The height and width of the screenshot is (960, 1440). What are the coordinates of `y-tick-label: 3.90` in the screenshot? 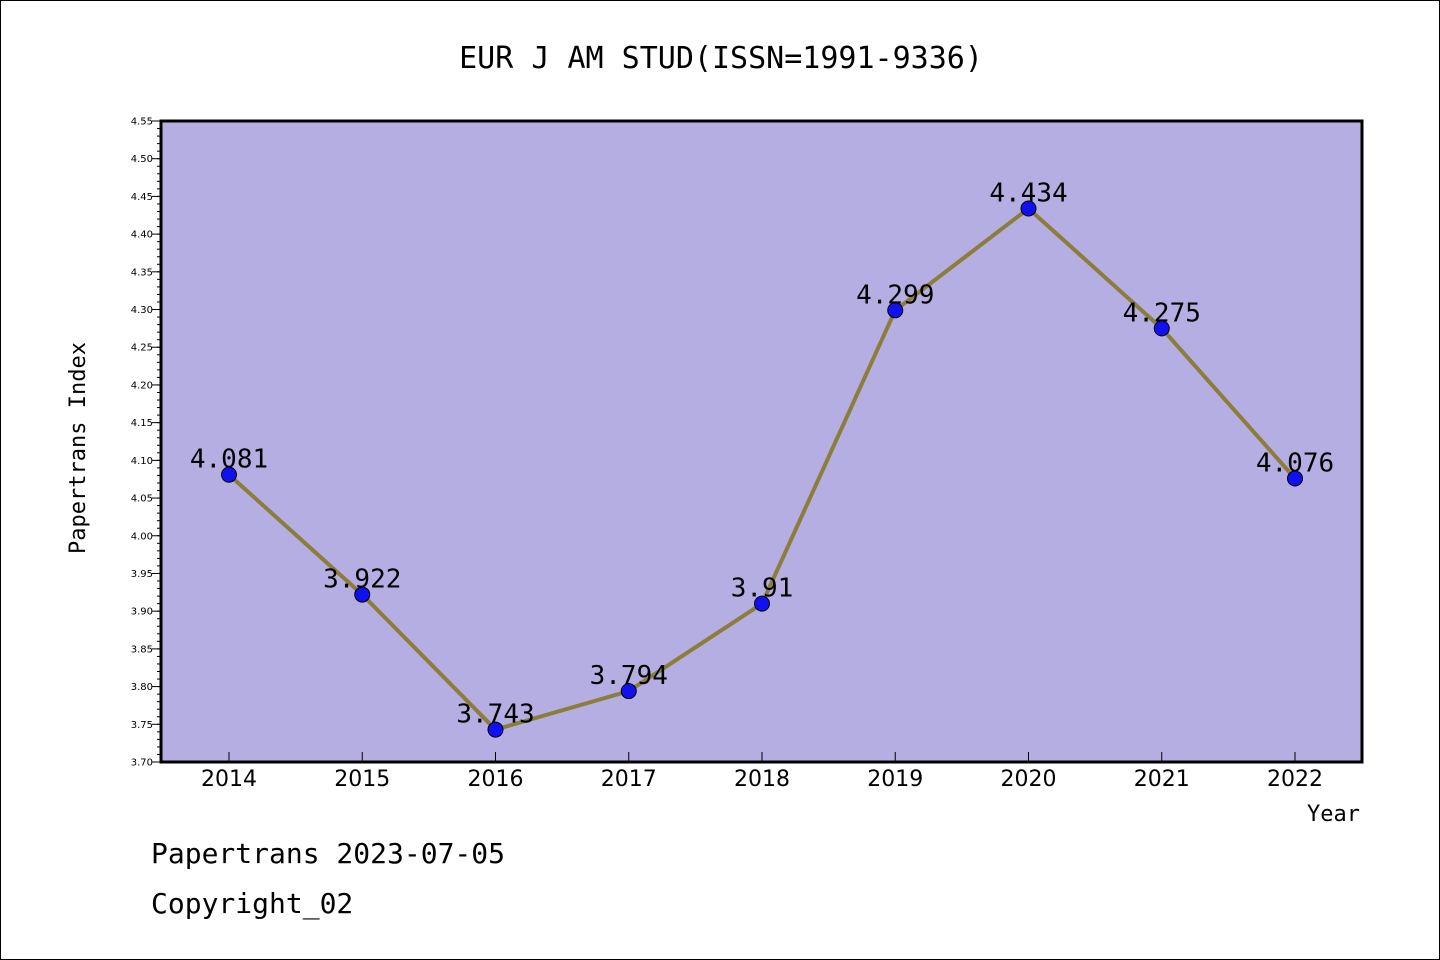 It's located at (142, 612).